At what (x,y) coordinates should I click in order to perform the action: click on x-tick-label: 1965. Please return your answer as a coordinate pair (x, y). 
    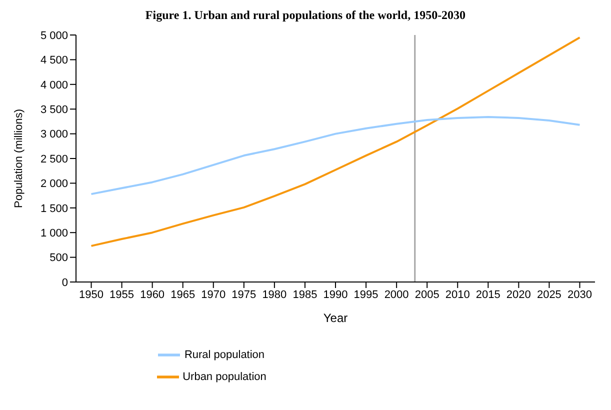
    Looking at the image, I should click on (183, 294).